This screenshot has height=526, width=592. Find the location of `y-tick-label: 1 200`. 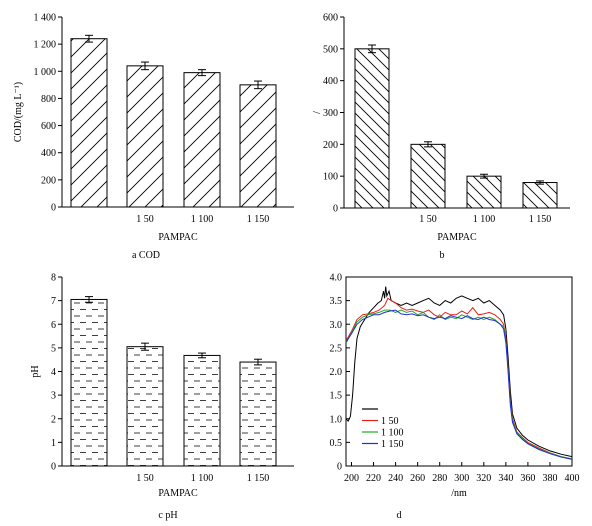

y-tick-label: 1 200 is located at coordinates (45, 45).